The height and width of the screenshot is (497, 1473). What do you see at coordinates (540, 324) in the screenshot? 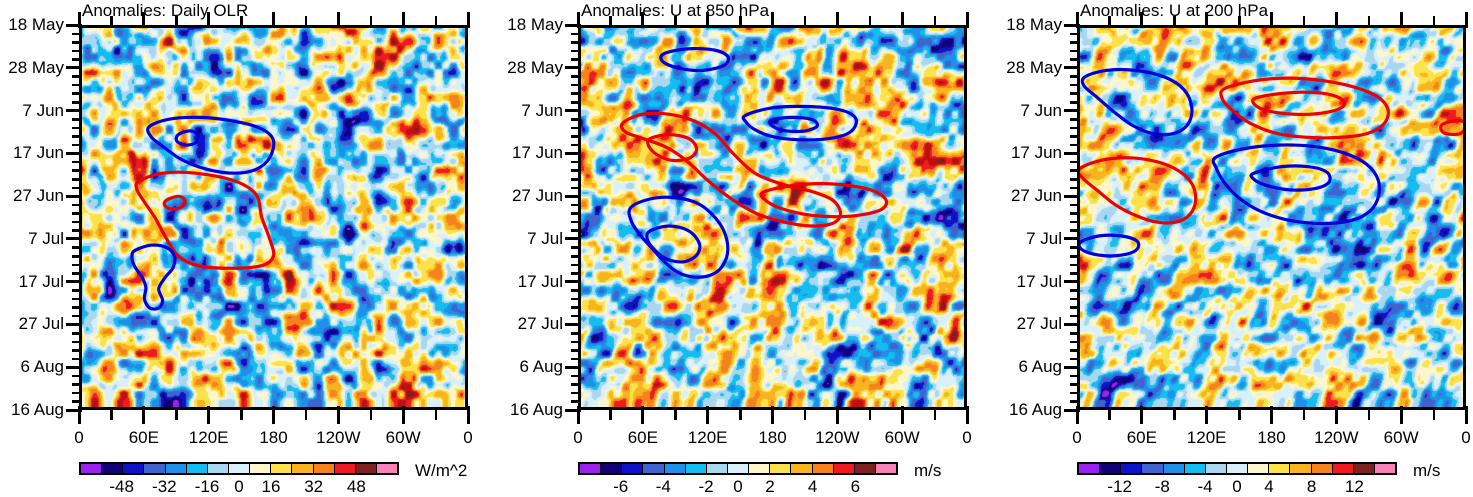
I see `y-axis-label: 27 Jul` at bounding box center [540, 324].